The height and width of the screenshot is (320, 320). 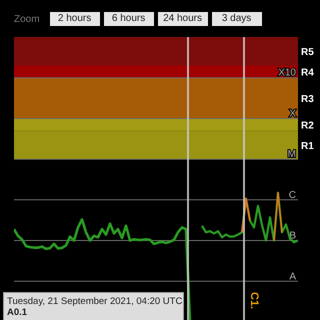 I want to click on annotation: Tuesday, 21 September 2021, 04:20 UTC, so click(x=94, y=301).